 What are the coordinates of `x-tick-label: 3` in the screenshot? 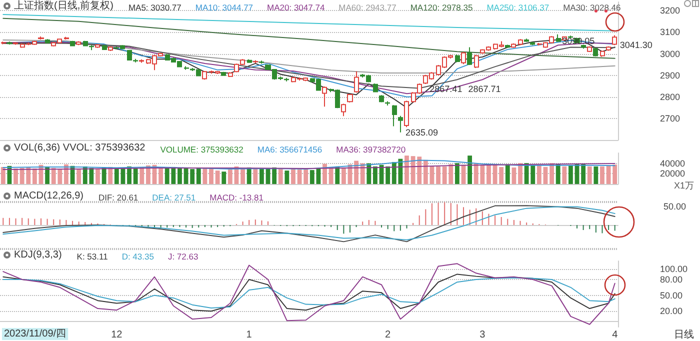 It's located at (483, 335).